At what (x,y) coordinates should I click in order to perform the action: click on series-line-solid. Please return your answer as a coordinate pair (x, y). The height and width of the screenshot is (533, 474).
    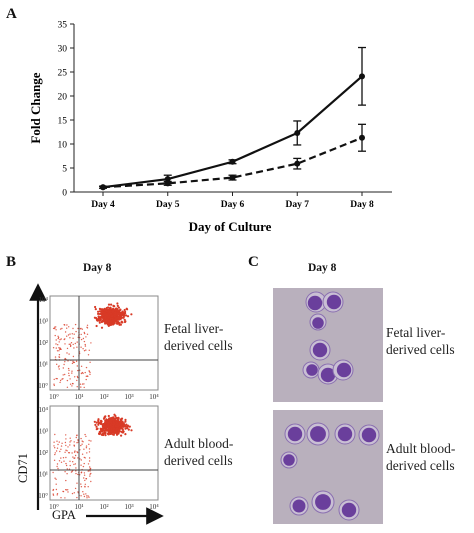
    Looking at the image, I should click on (232, 132).